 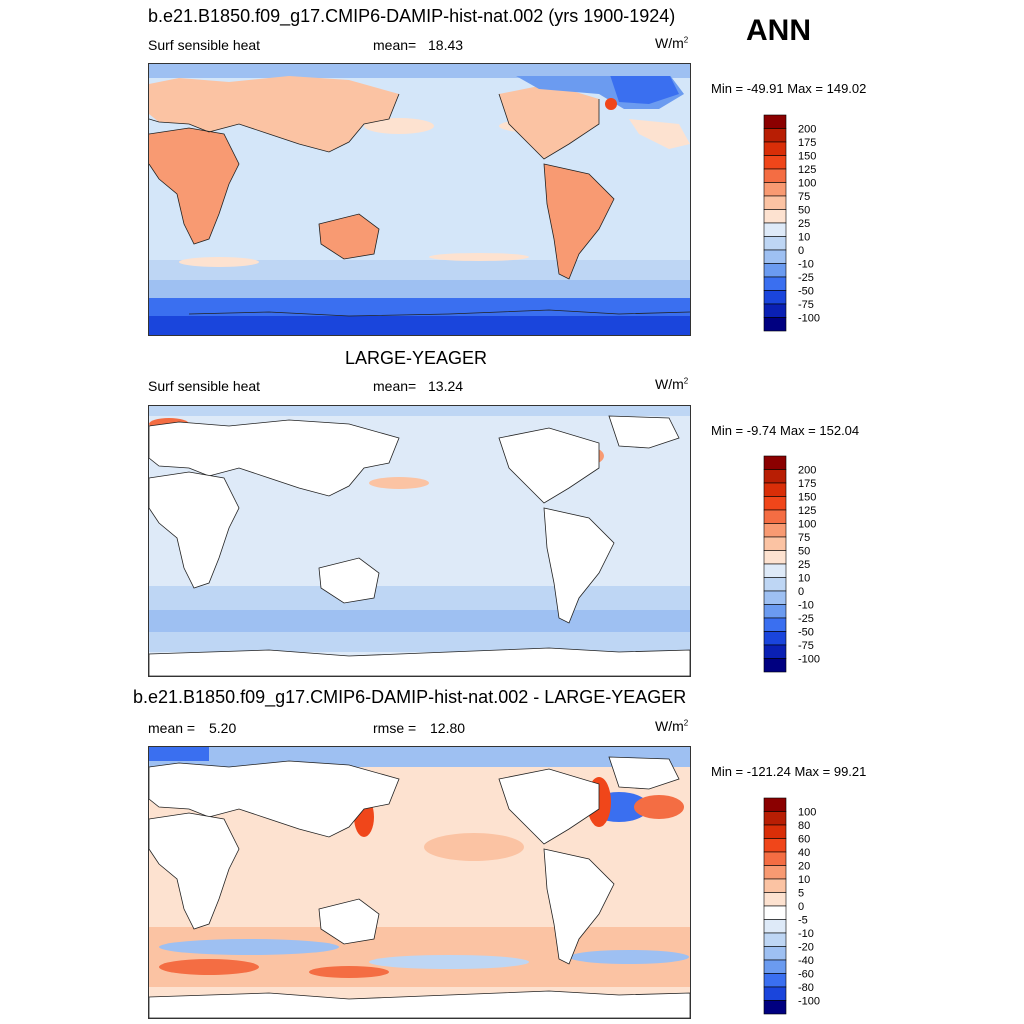 I want to click on panel-obs-title: LARGE-YEAGER, so click(x=416, y=358).